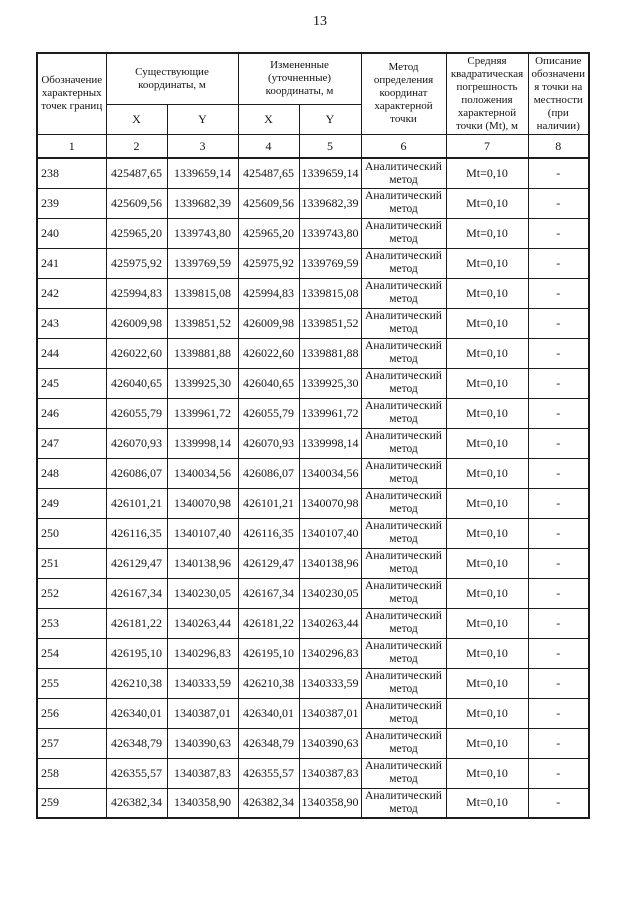 The image size is (640, 905). I want to click on existing-x-cell: 426210,38, so click(136, 683).